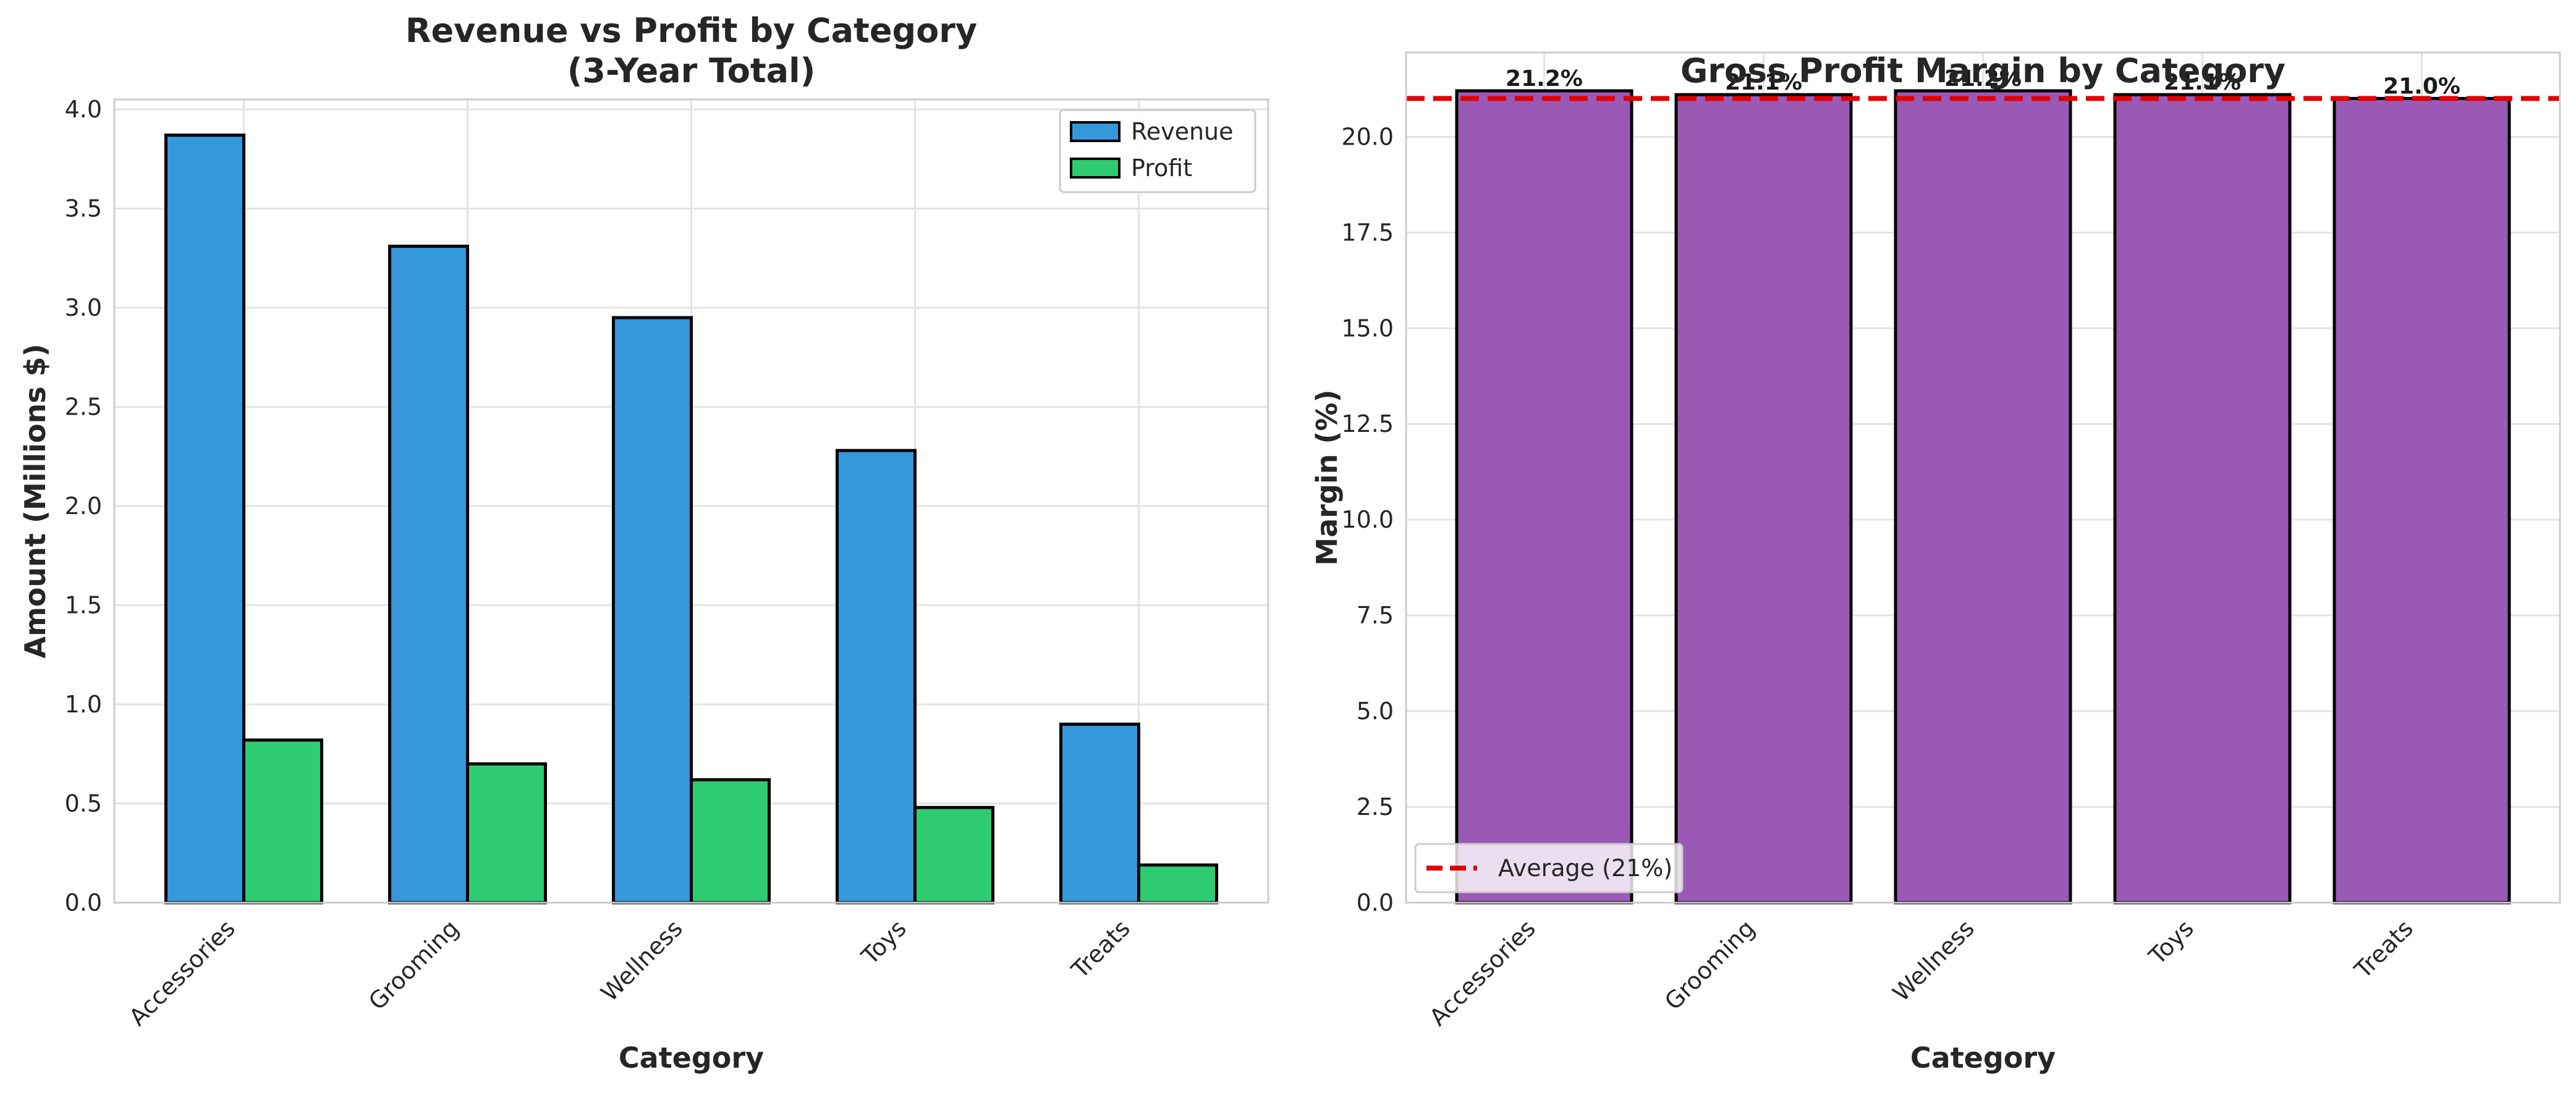 The width and height of the screenshot is (2576, 1093). I want to click on y-tick-label: 5.0, so click(1375, 711).